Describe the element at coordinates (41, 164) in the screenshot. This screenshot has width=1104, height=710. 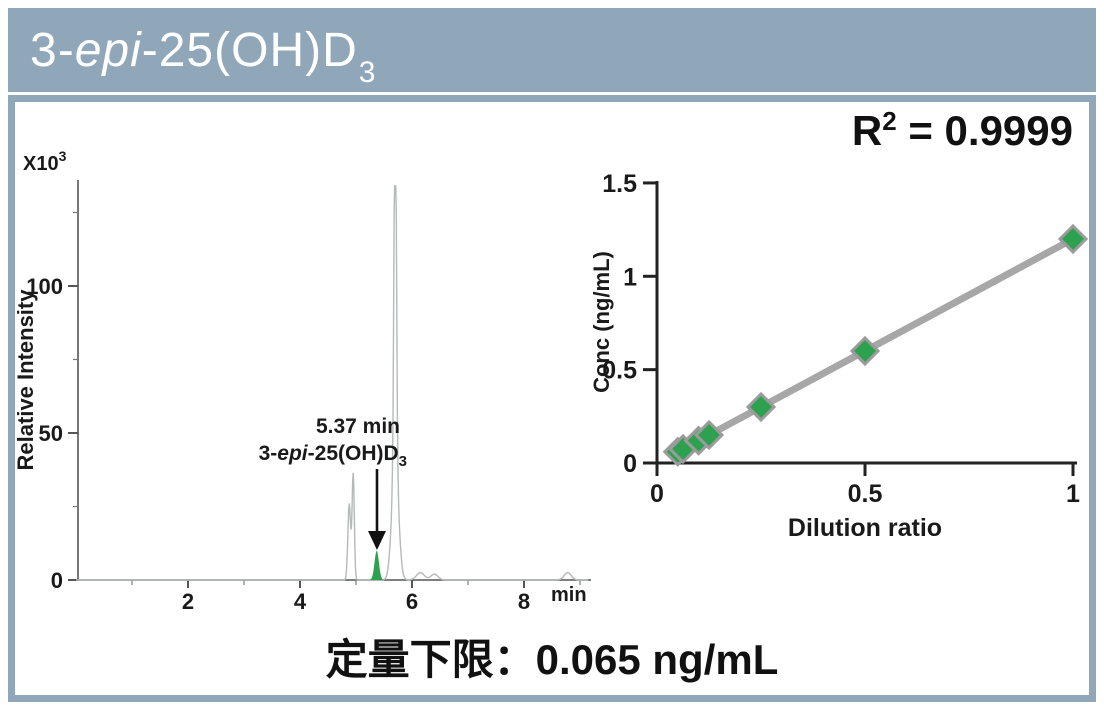
I see `y-scale-base: X10` at that location.